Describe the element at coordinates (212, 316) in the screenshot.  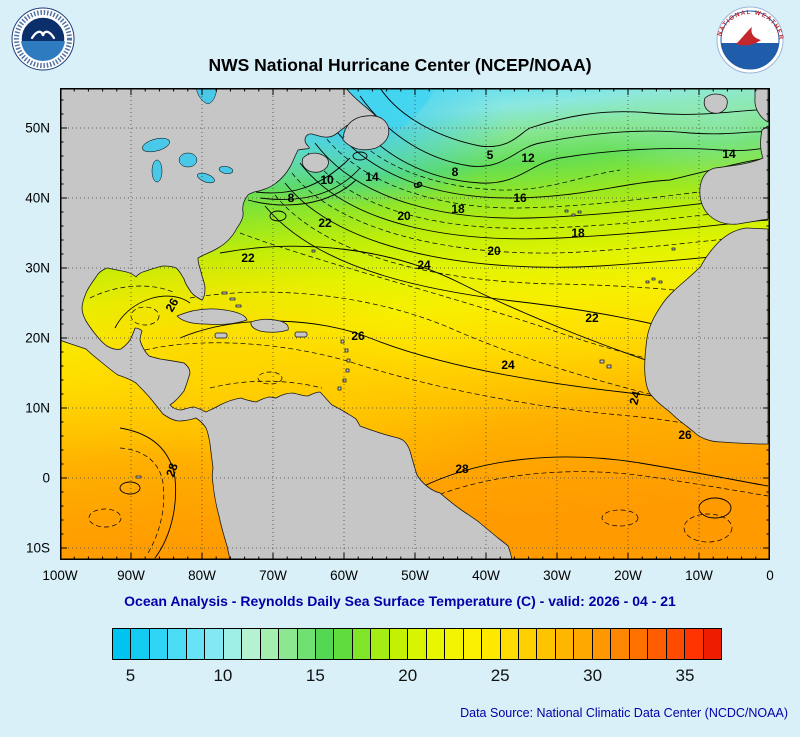
I see `cuba` at that location.